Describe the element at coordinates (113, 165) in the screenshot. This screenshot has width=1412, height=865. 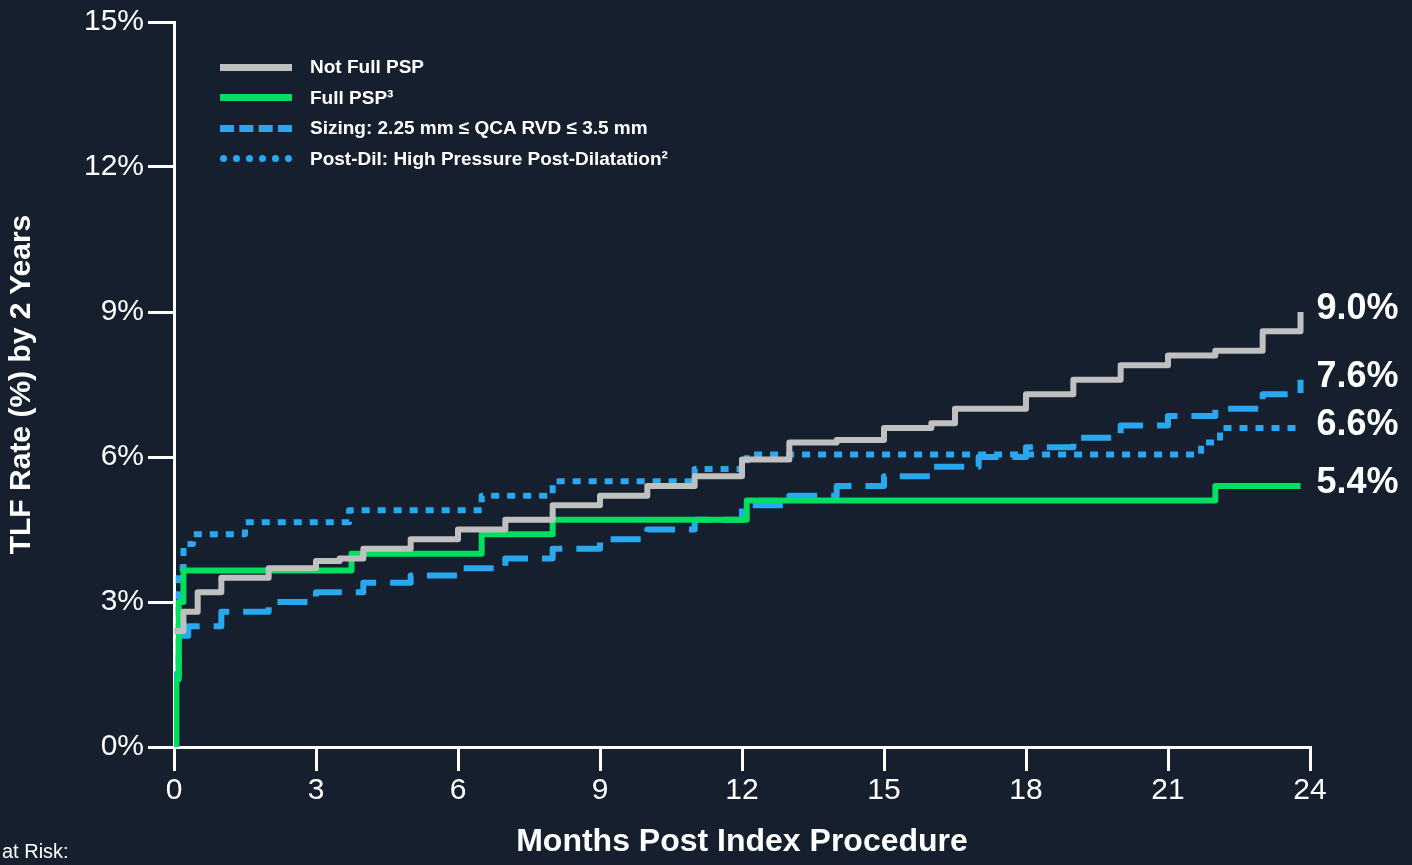
I see `y-tick-label: 12%` at that location.